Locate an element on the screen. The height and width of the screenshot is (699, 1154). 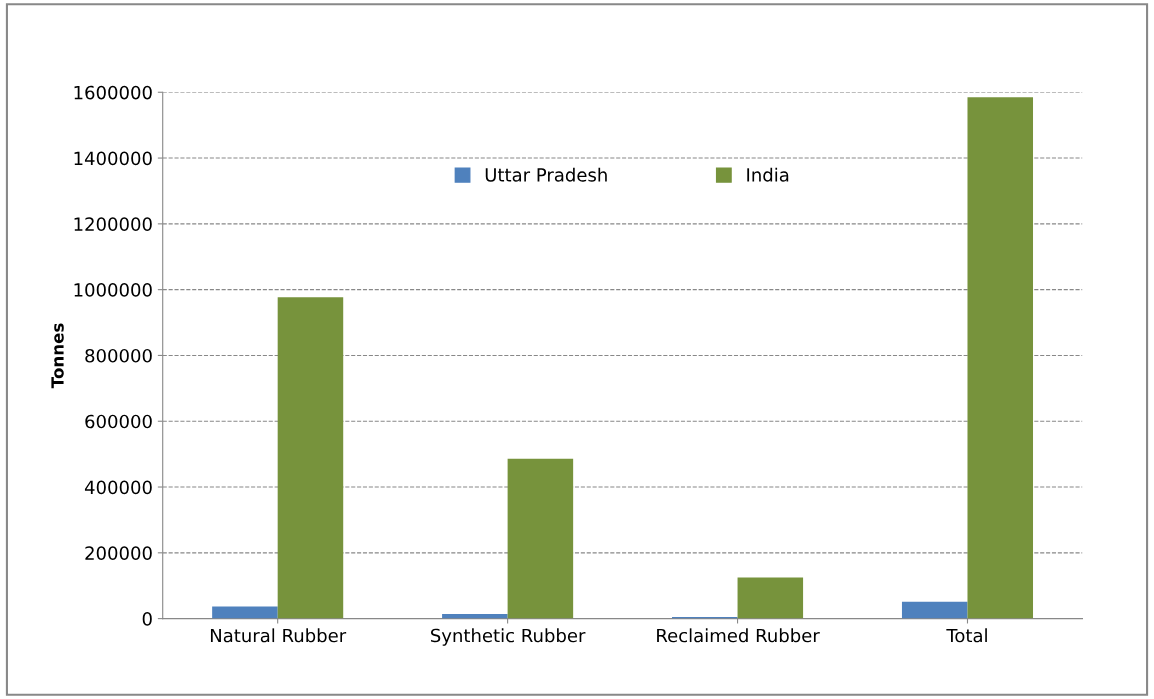
y-tick-label: 1200000 is located at coordinates (113, 224).